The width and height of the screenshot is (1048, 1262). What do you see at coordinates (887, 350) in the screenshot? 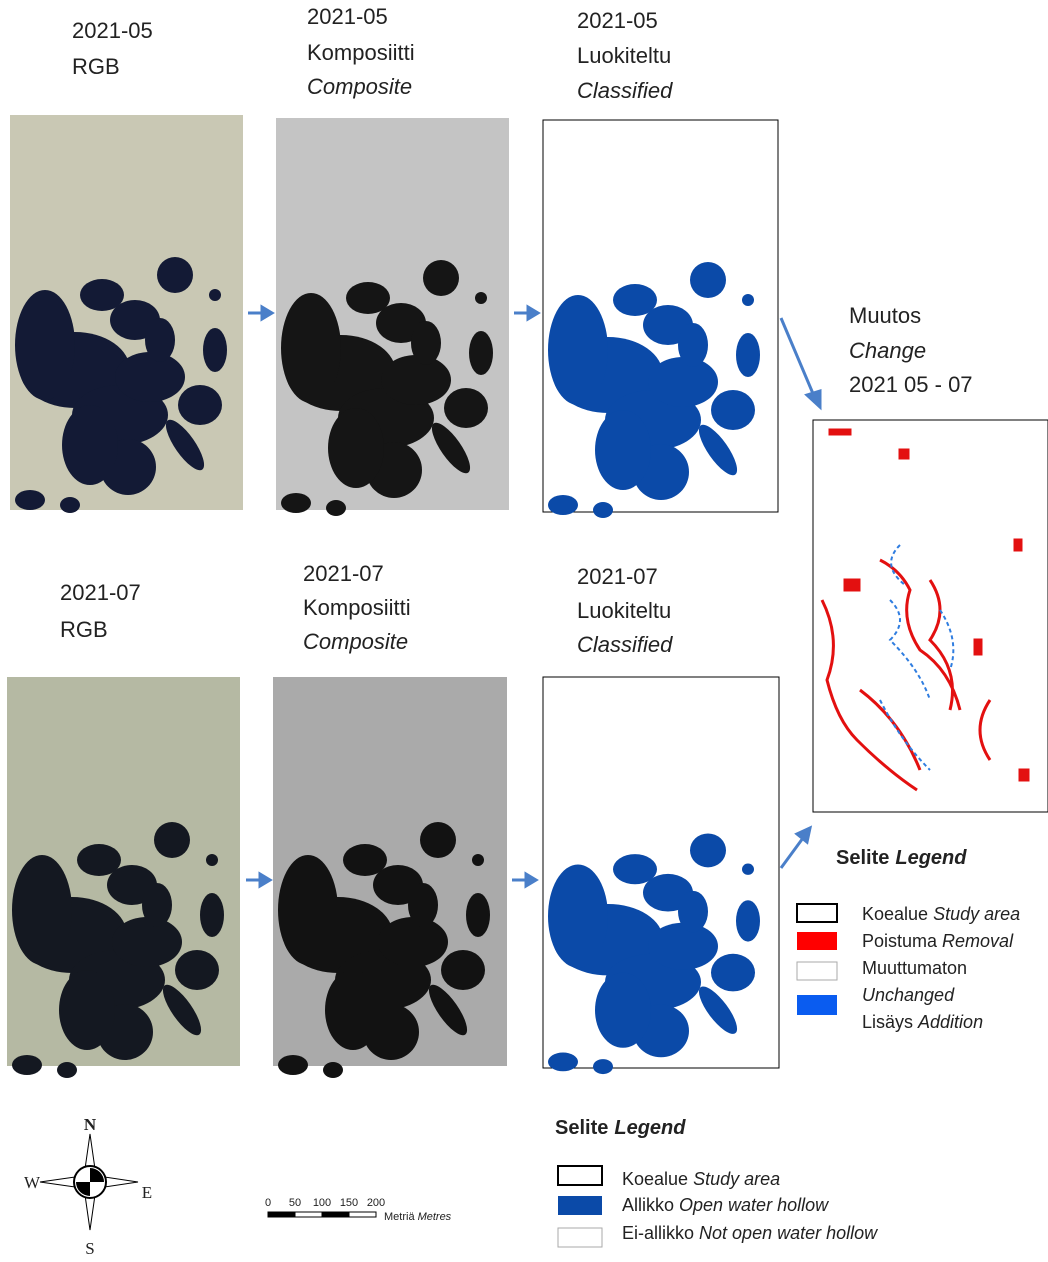
I see `change-label: Change` at bounding box center [887, 350].